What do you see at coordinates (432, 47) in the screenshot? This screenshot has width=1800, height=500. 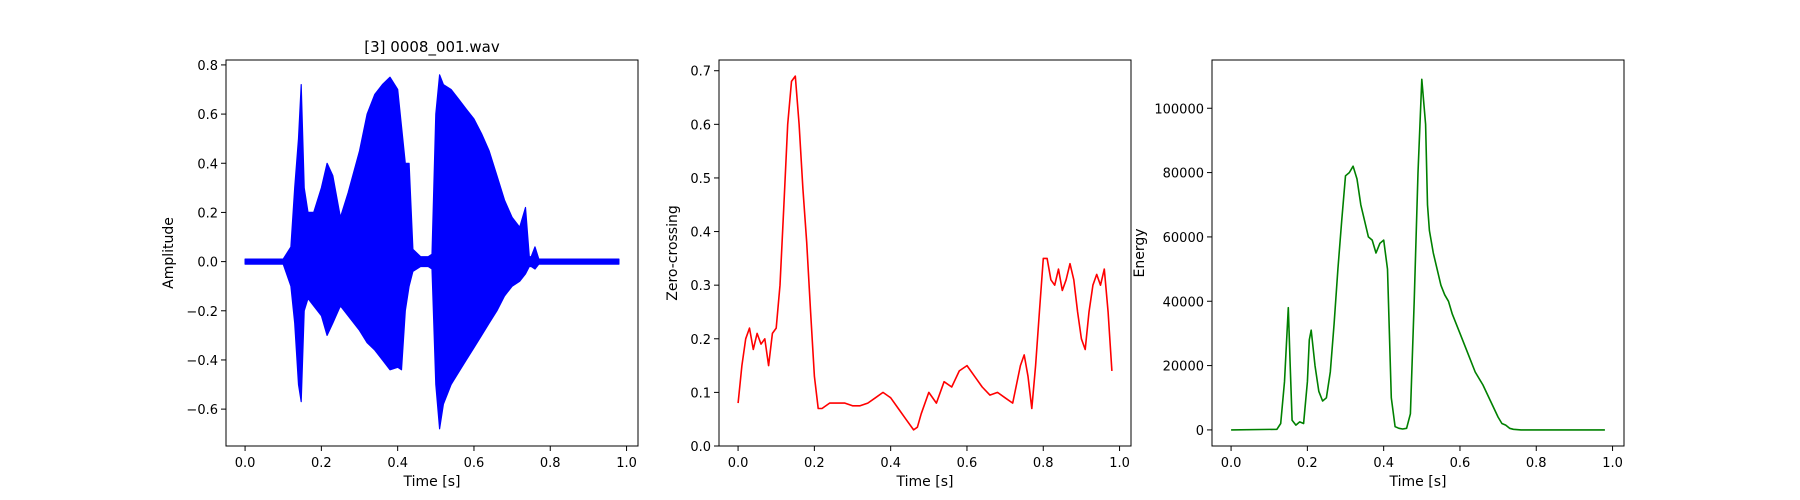 I see `waveform-title: [3] 0008_001.wav` at bounding box center [432, 47].